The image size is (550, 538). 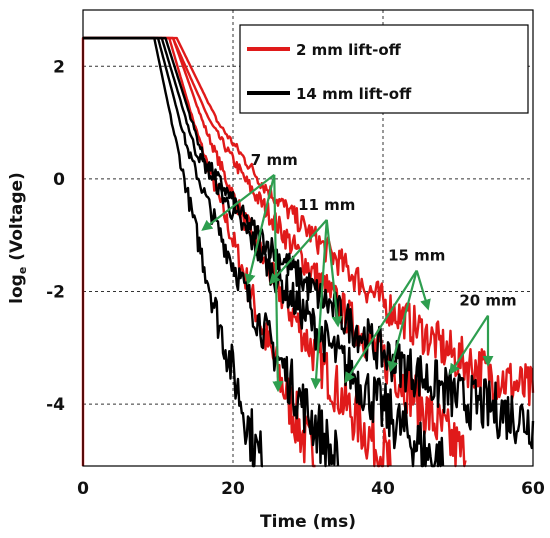 I want to click on legend-box, so click(x=384, y=69).